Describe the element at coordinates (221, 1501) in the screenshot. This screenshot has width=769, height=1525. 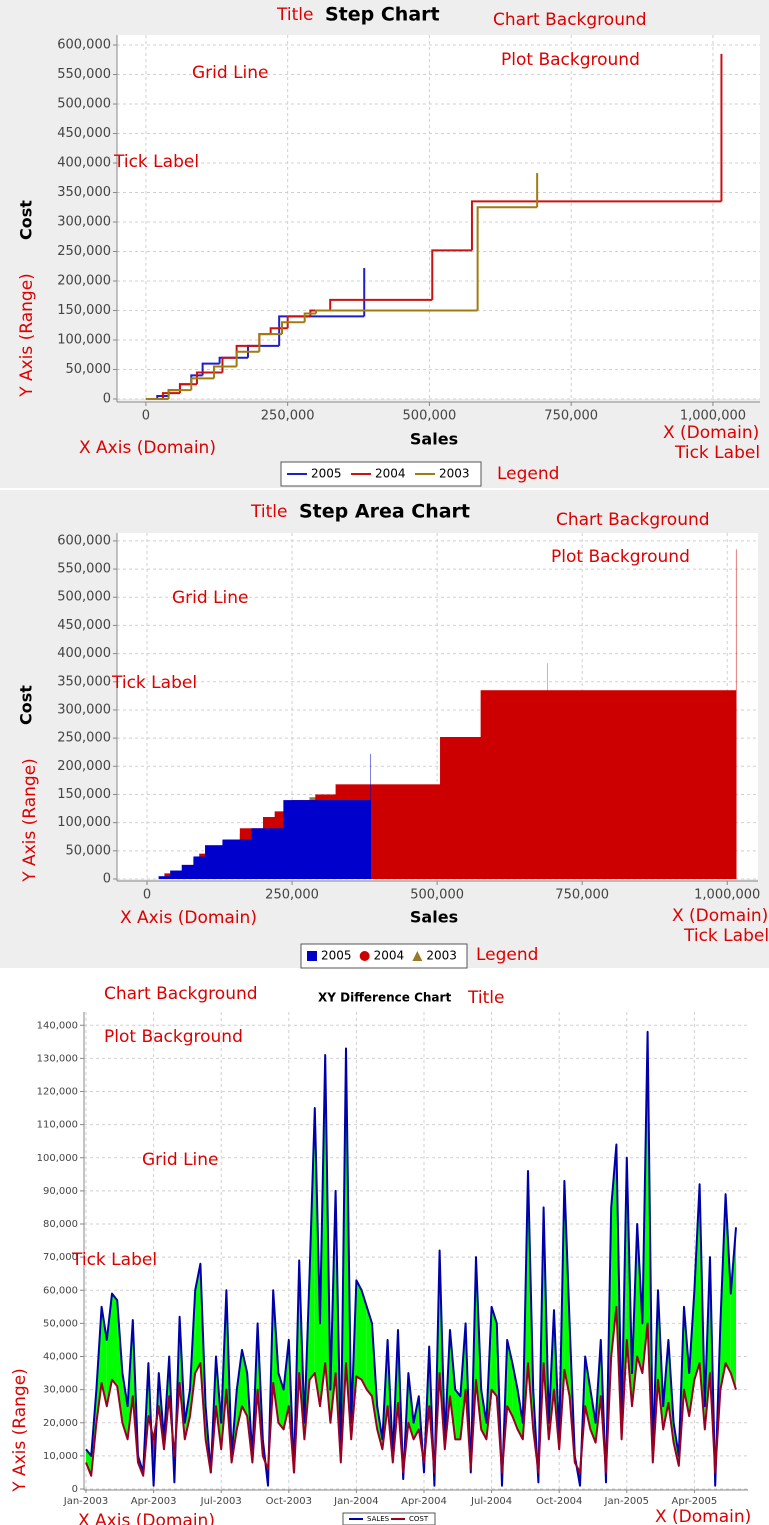
I see `x-tick-label: Jul-2003` at that location.